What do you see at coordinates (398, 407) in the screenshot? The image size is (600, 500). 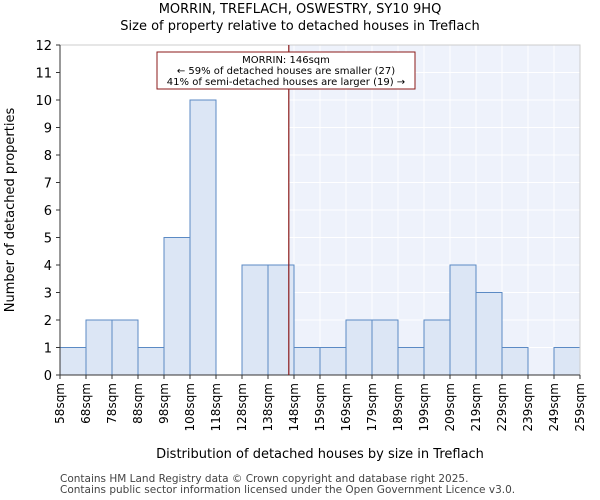 I see `x-tick-label: 189sqm` at bounding box center [398, 407].